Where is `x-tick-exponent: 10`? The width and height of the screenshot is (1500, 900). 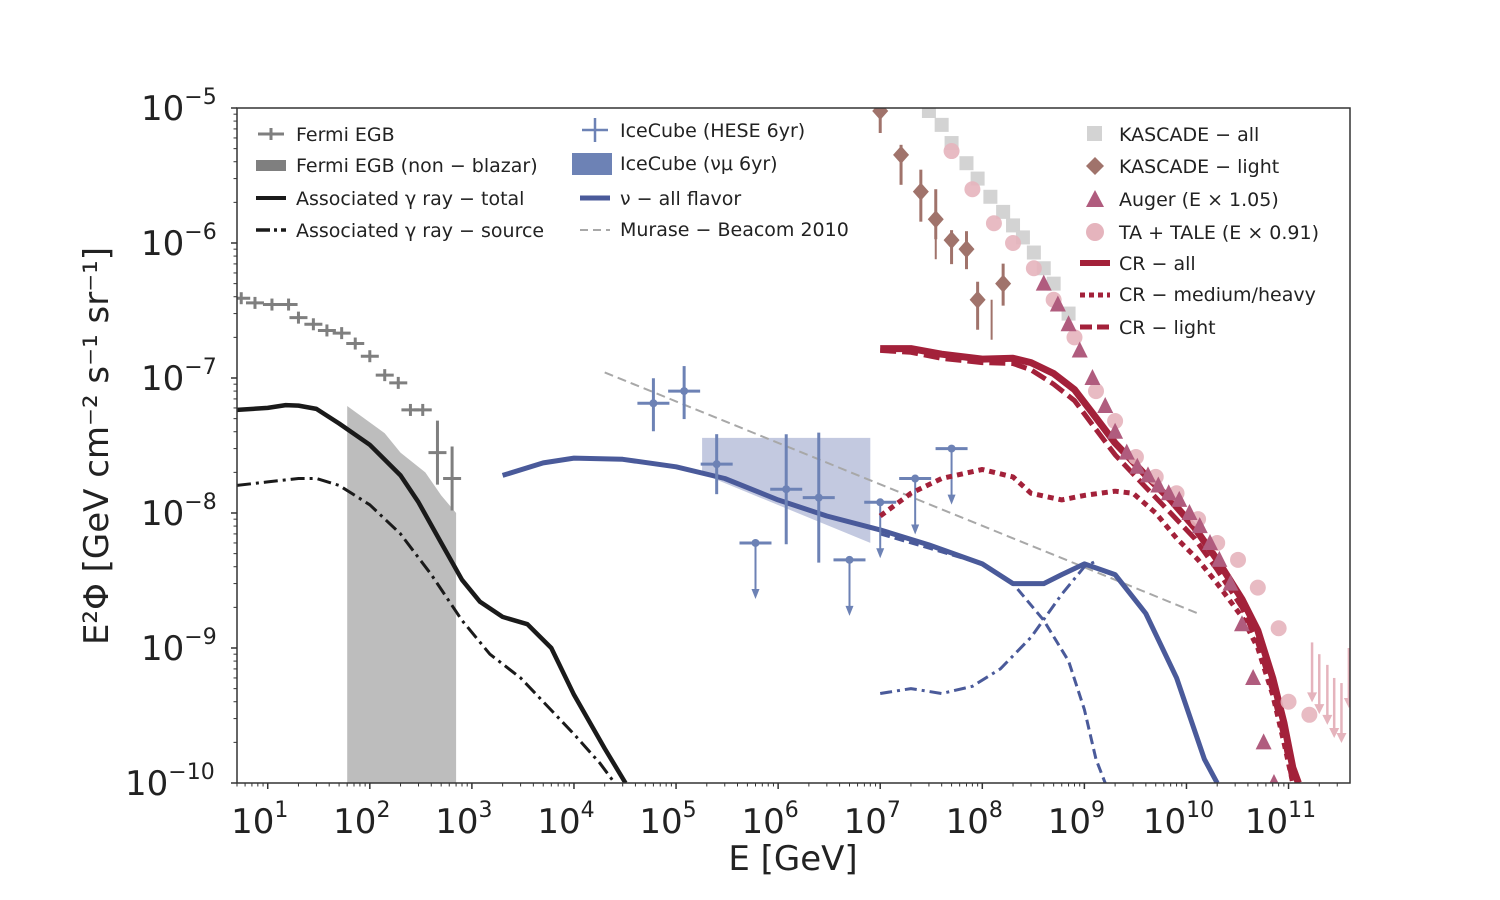
x-tick-exponent: 10 is located at coordinates (1200, 810).